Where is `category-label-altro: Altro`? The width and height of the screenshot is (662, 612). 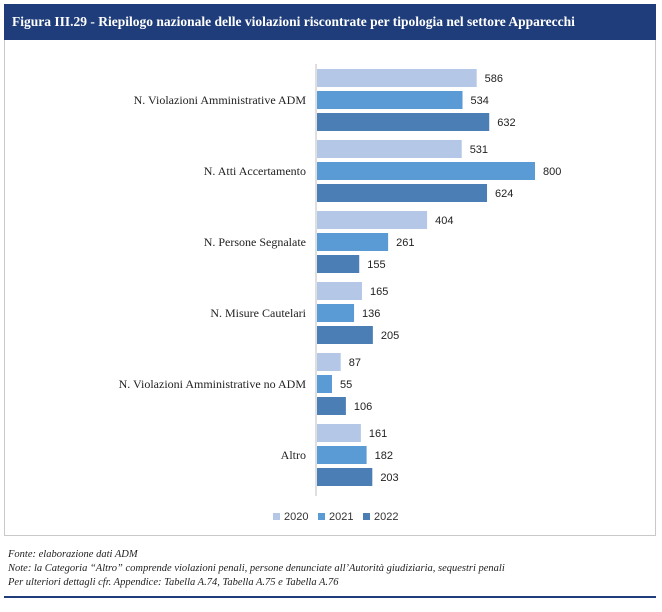 category-label-altro: Altro is located at coordinates (293, 455).